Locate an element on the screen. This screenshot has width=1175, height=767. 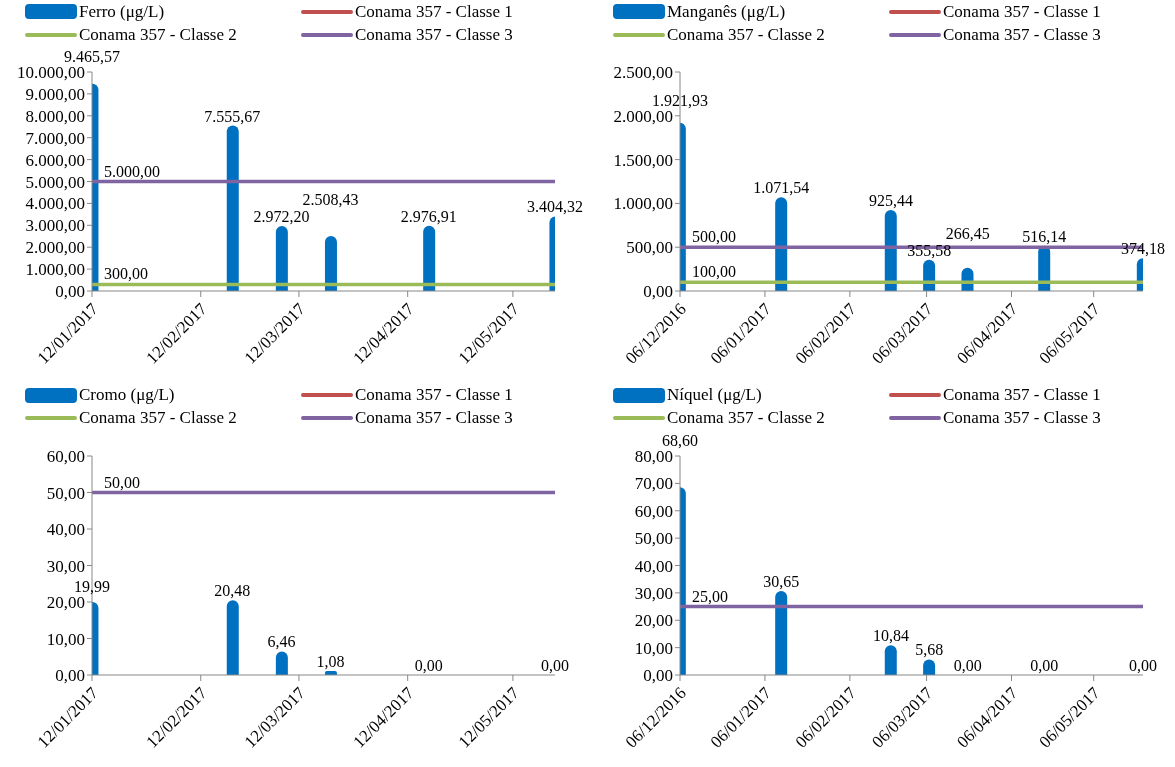
data-label: 2.972,20 is located at coordinates (281, 216).